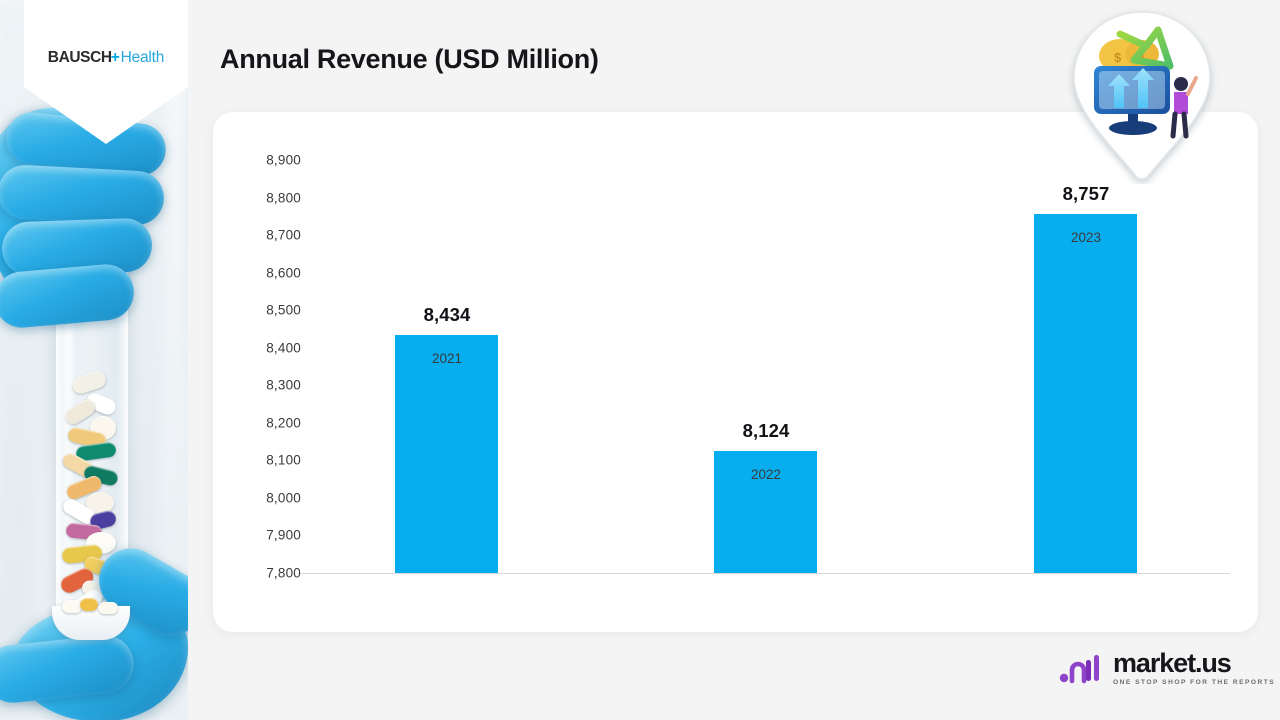  I want to click on bar-value-label: 8,124, so click(766, 431).